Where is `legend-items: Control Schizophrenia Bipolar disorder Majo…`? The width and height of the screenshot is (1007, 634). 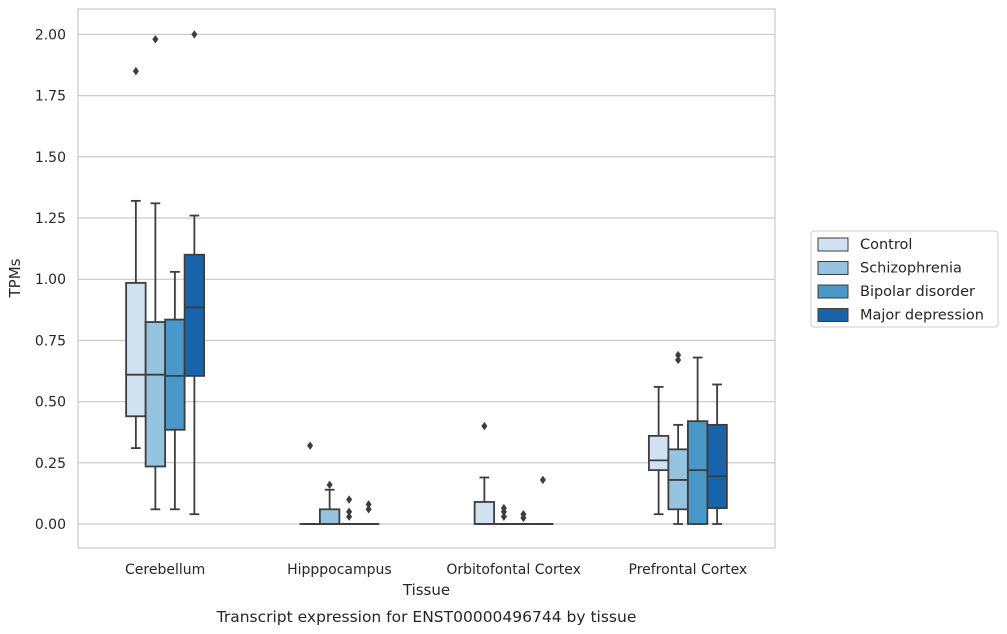
legend-items: Control Schizophrenia Bipolar disorder Majo… is located at coordinates (900, 280).